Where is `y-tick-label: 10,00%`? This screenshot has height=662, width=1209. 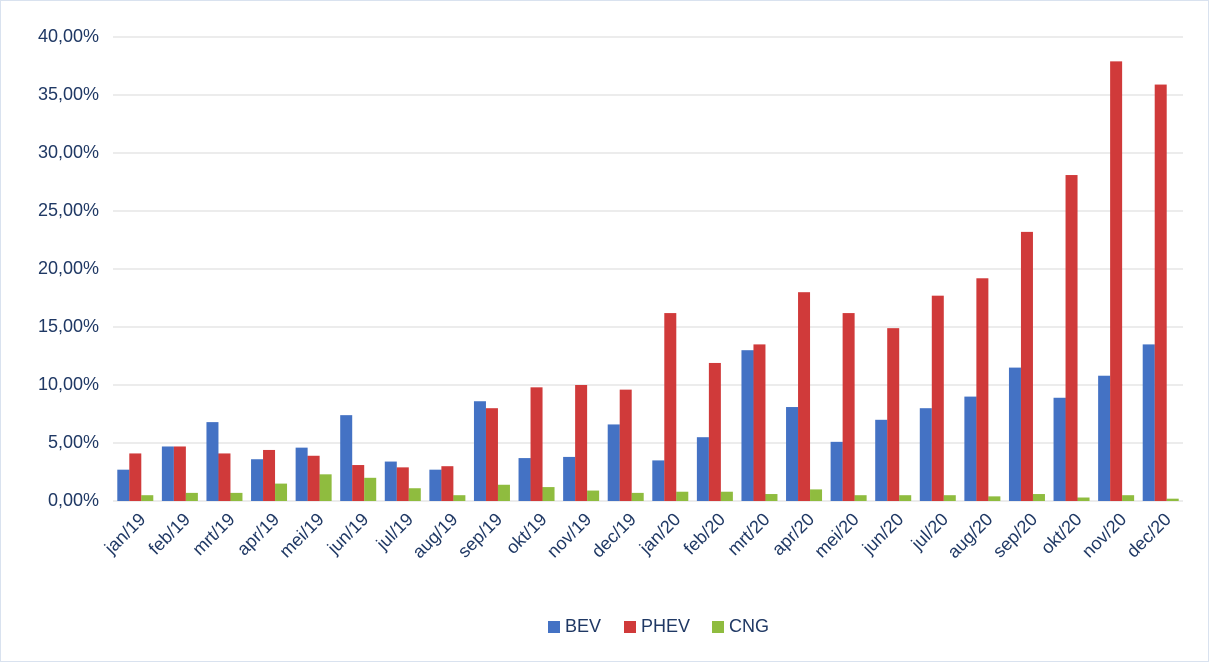 y-tick-label: 10,00% is located at coordinates (68, 384).